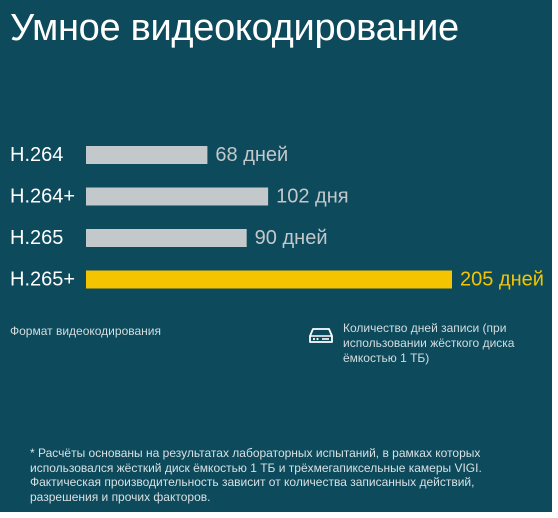 This screenshot has height=518, width=558. I want to click on category-label: H.265+, so click(42, 280).